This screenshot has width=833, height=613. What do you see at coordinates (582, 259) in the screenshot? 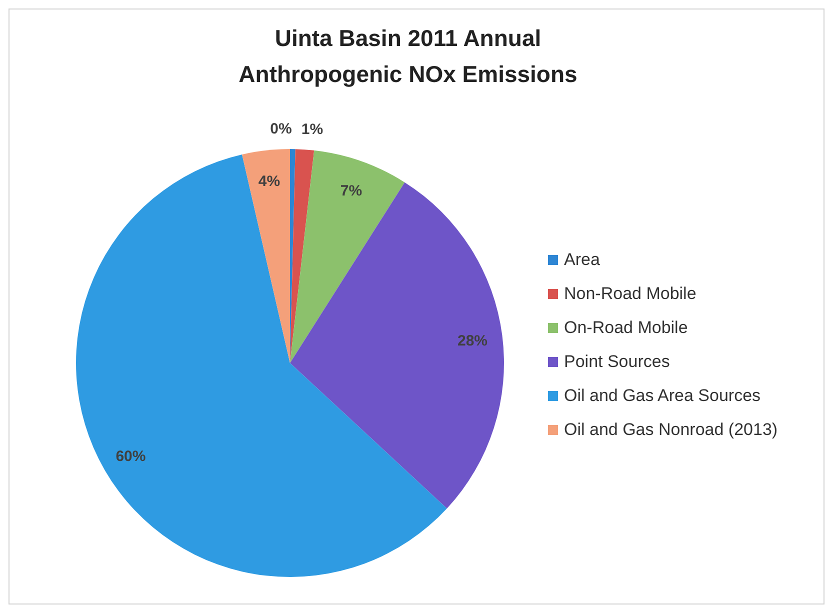
I see `legend-label: Area` at bounding box center [582, 259].